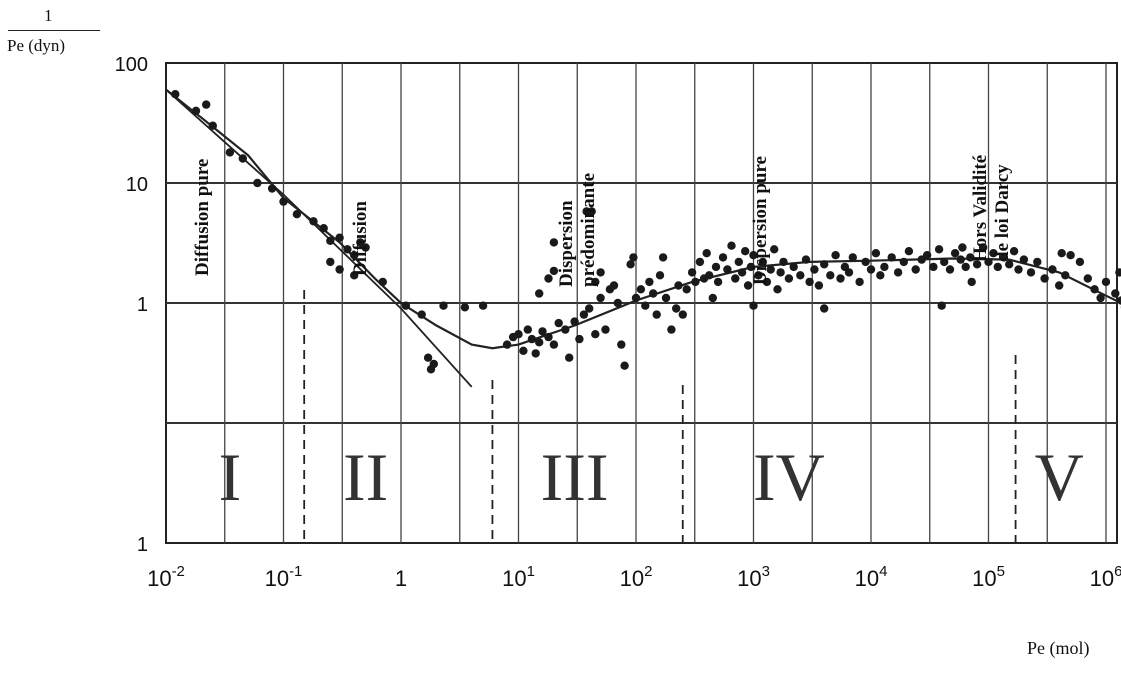 The width and height of the screenshot is (1121, 677). Describe the element at coordinates (203, 217) in the screenshot. I see `zone-label-diffusion-pure: Diffusion pure` at that location.